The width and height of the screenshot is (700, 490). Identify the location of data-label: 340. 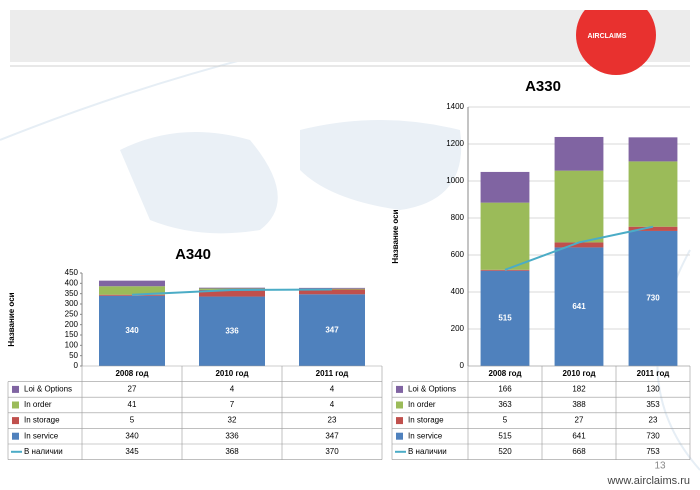
(132, 330).